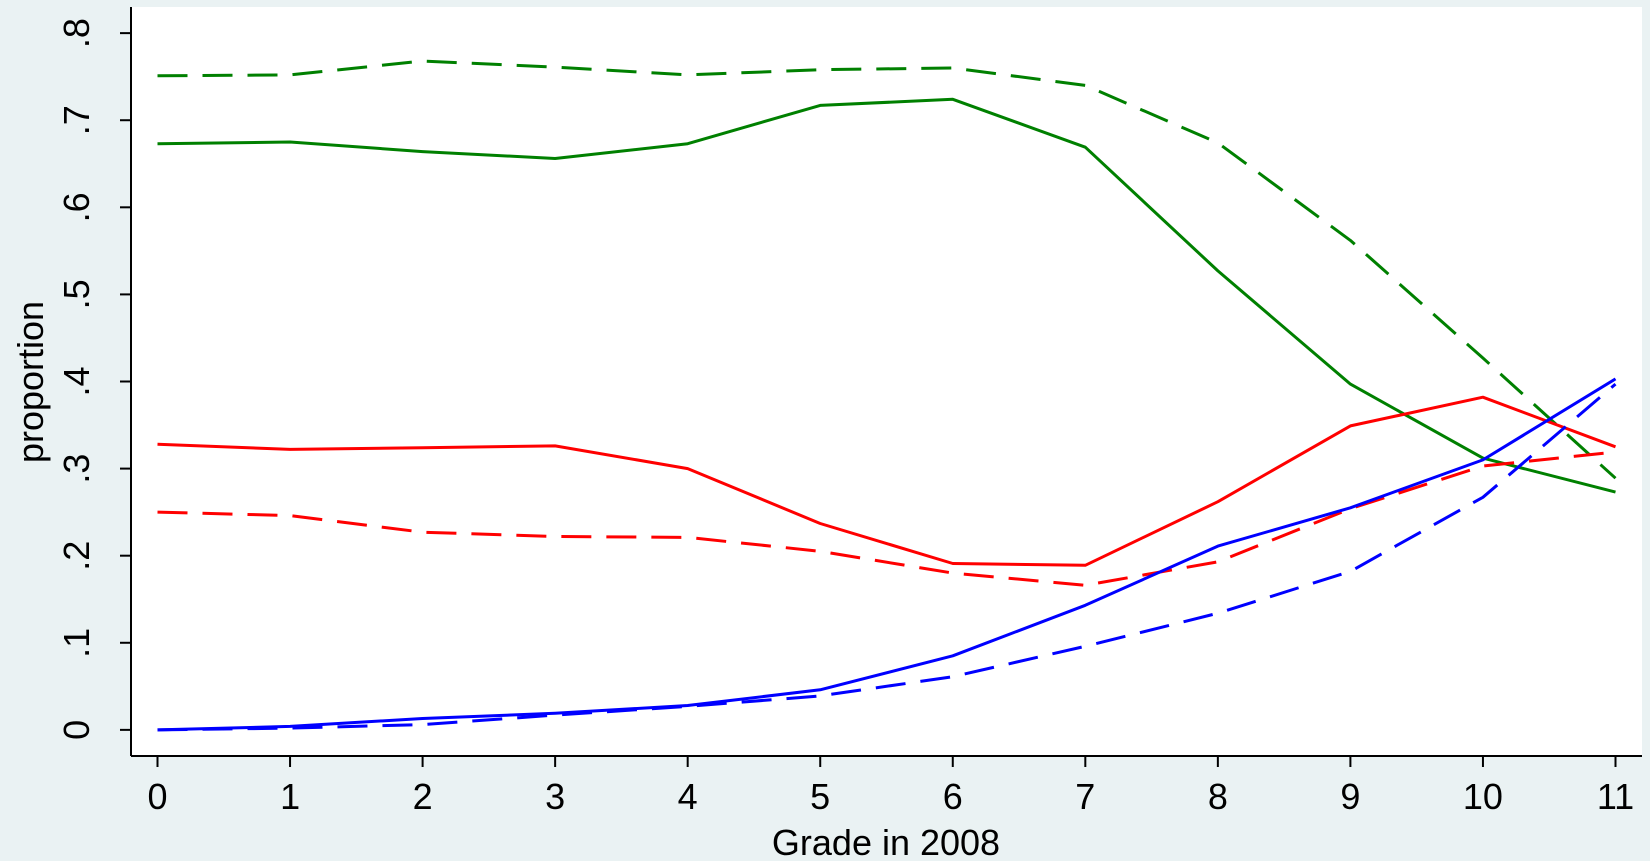  I want to click on x-axis-title: Grade in 2008, so click(886, 841).